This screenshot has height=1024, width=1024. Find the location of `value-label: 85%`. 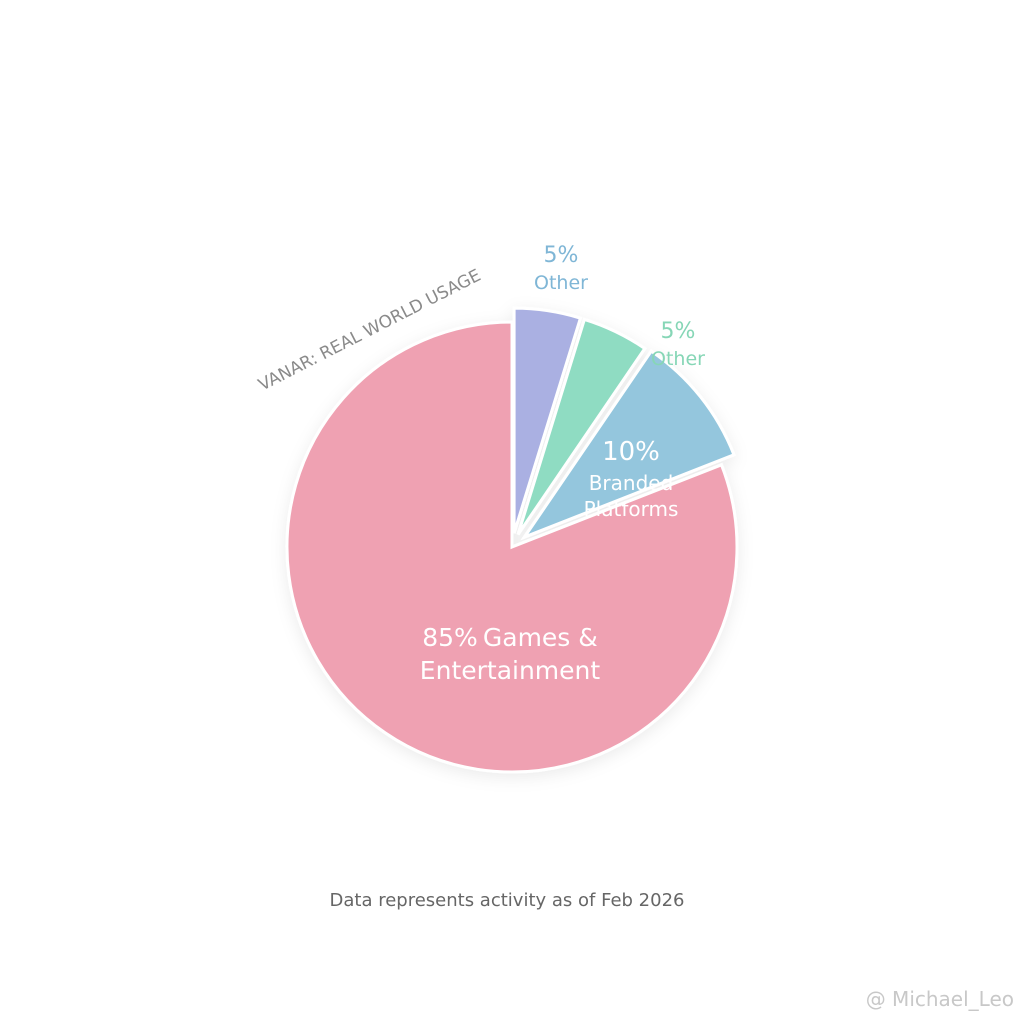

value-label: 85% is located at coordinates (450, 637).